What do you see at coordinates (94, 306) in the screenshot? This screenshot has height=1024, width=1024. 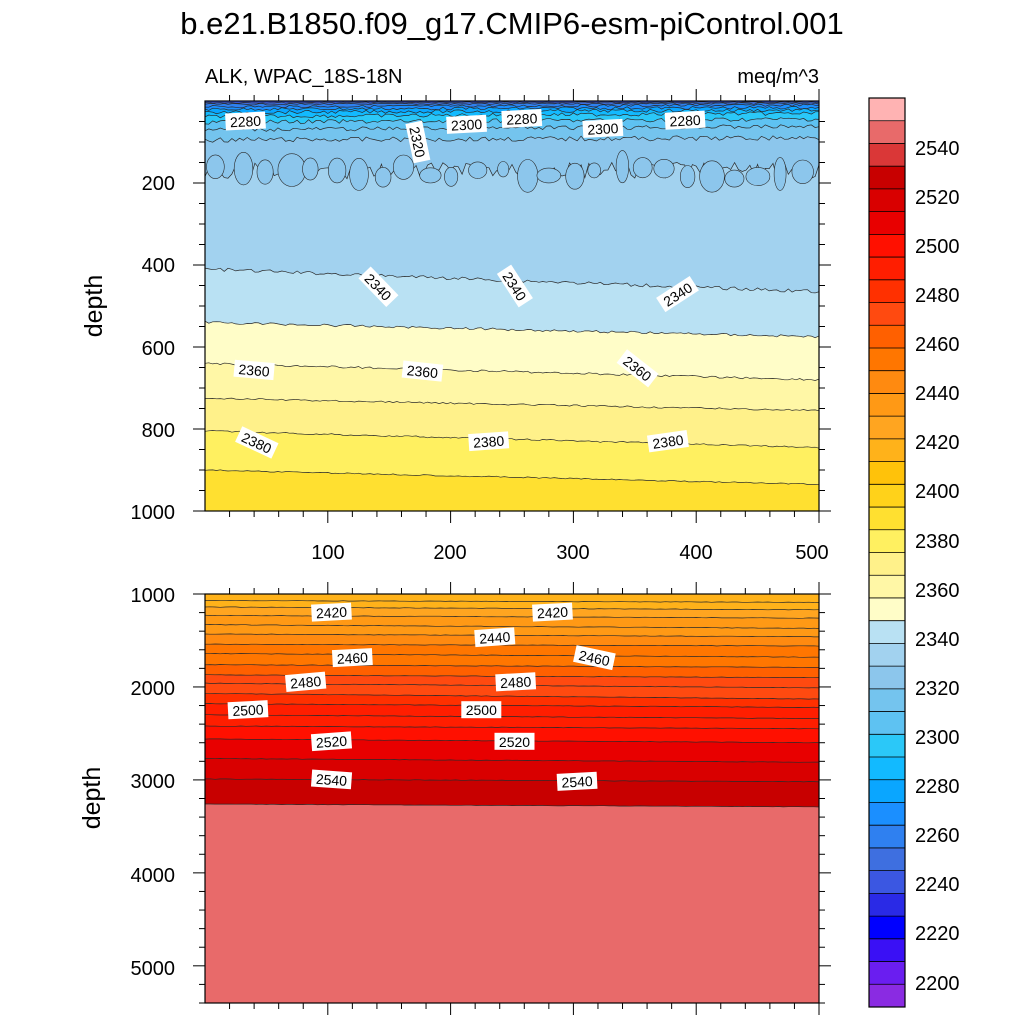 I see `top-y-axis-label: depth` at bounding box center [94, 306].